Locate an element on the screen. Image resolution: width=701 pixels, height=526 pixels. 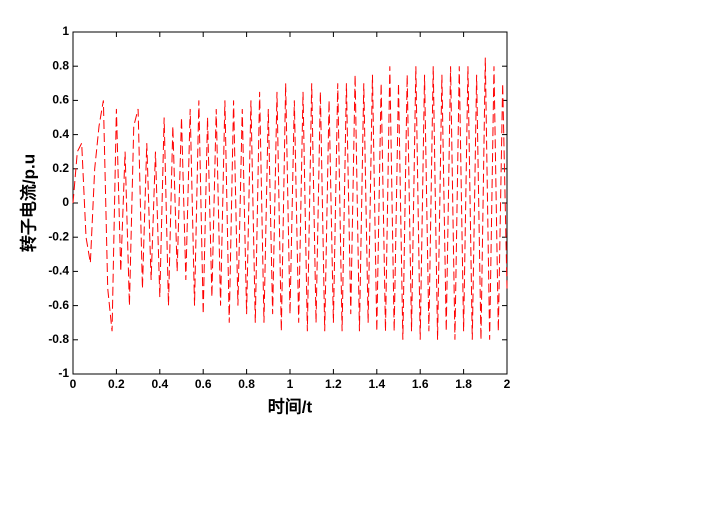
y-axis-label: 转子电流/p.u is located at coordinates (28, 203).